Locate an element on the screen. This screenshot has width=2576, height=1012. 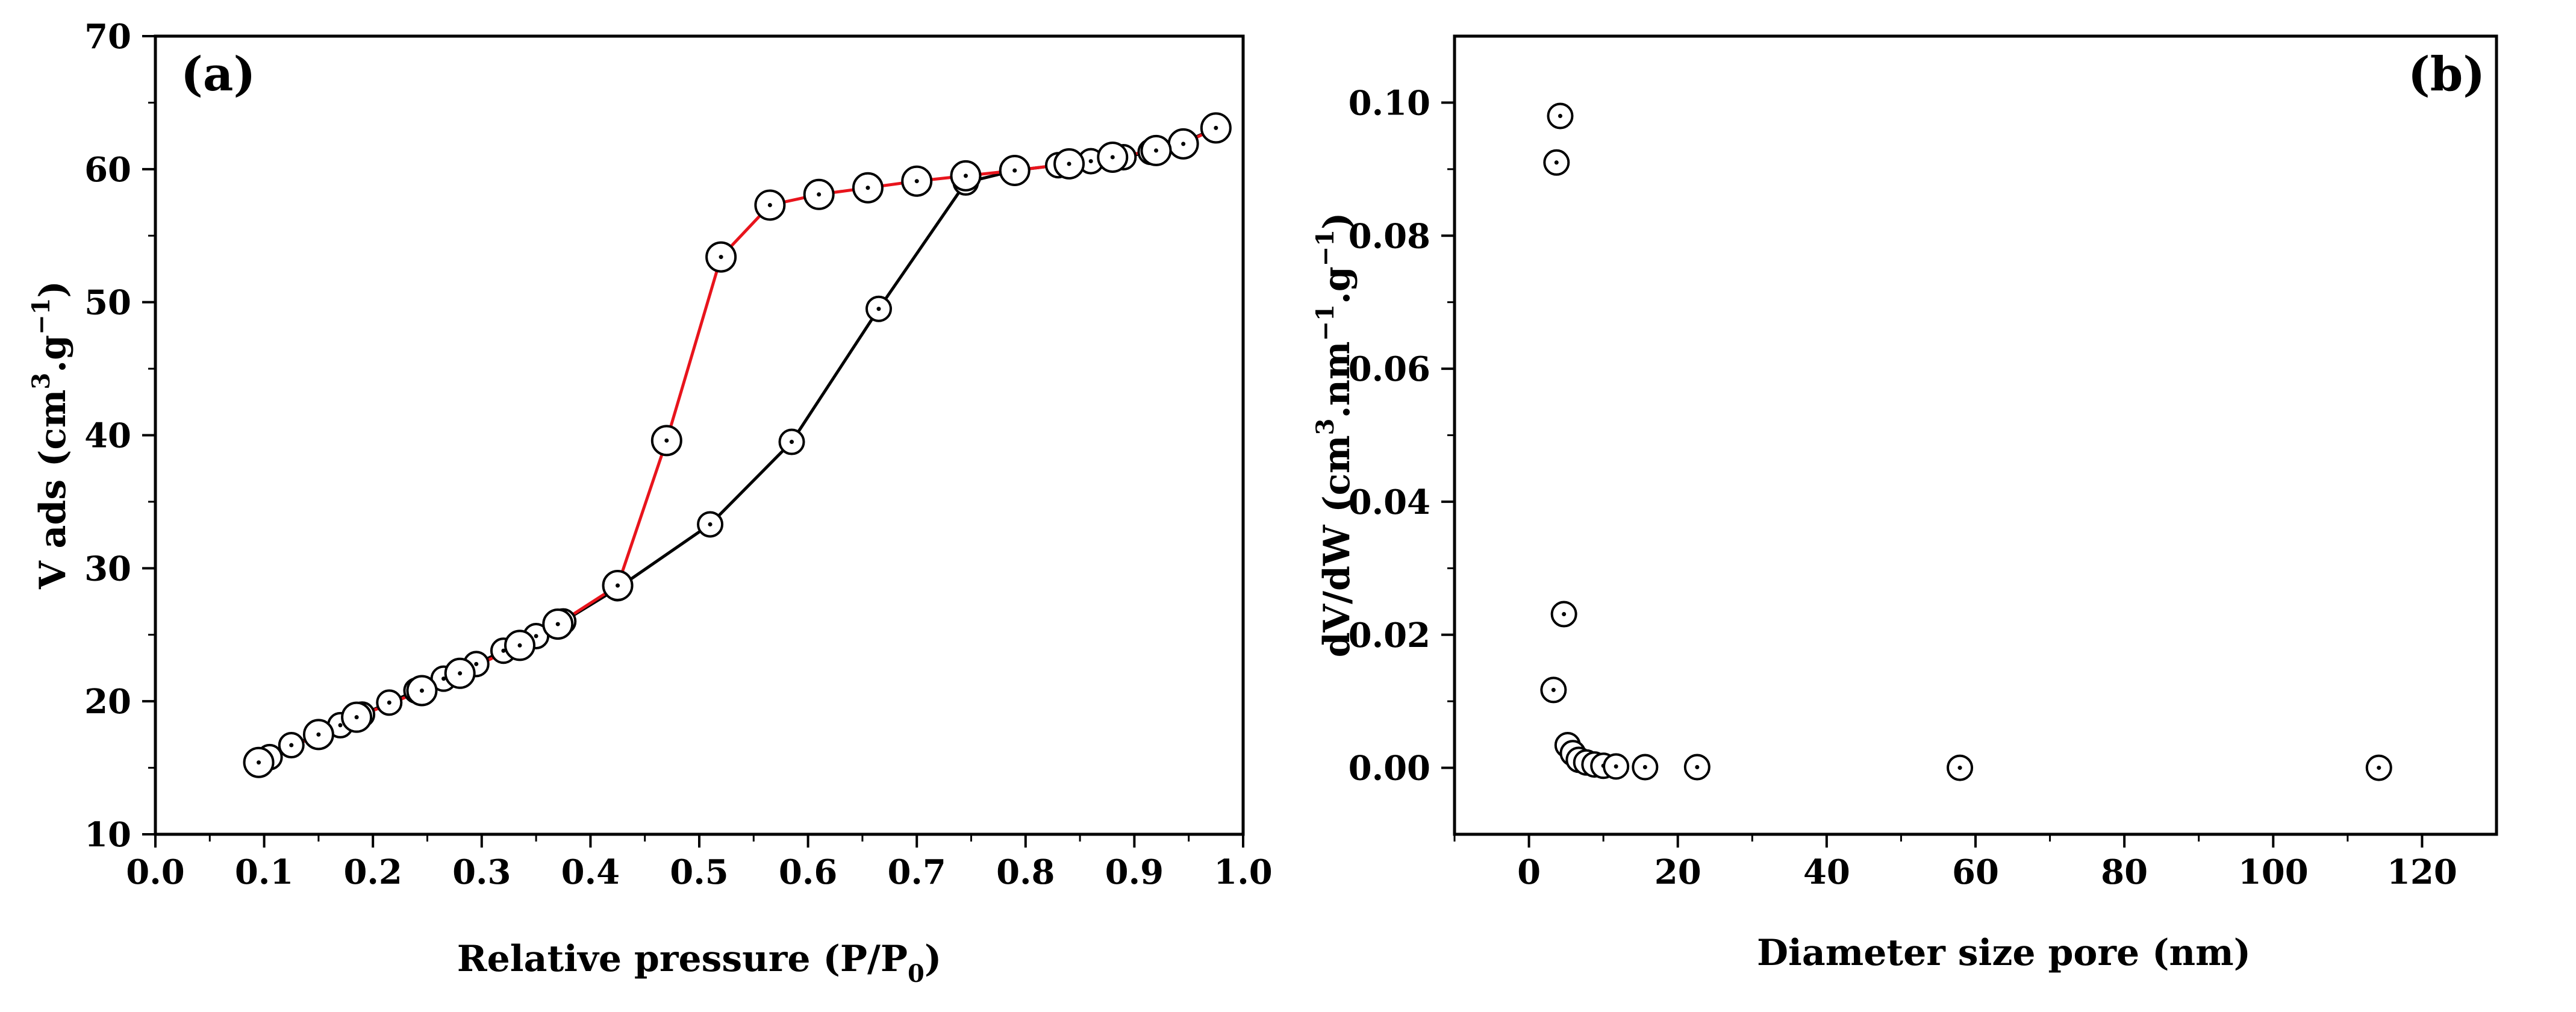
panel-a-tag: (a) is located at coordinates (218, 74).